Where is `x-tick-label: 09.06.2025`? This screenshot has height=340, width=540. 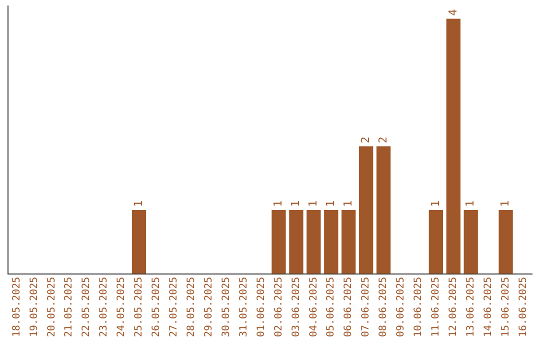 x-tick-label: 09.06.2025 is located at coordinates (401, 307).